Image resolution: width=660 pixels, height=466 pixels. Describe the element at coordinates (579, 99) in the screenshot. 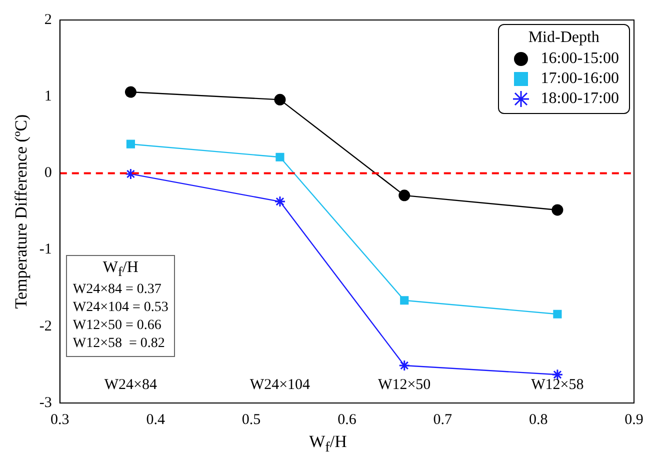

I see `legend-label: 18:00-17:00` at that location.